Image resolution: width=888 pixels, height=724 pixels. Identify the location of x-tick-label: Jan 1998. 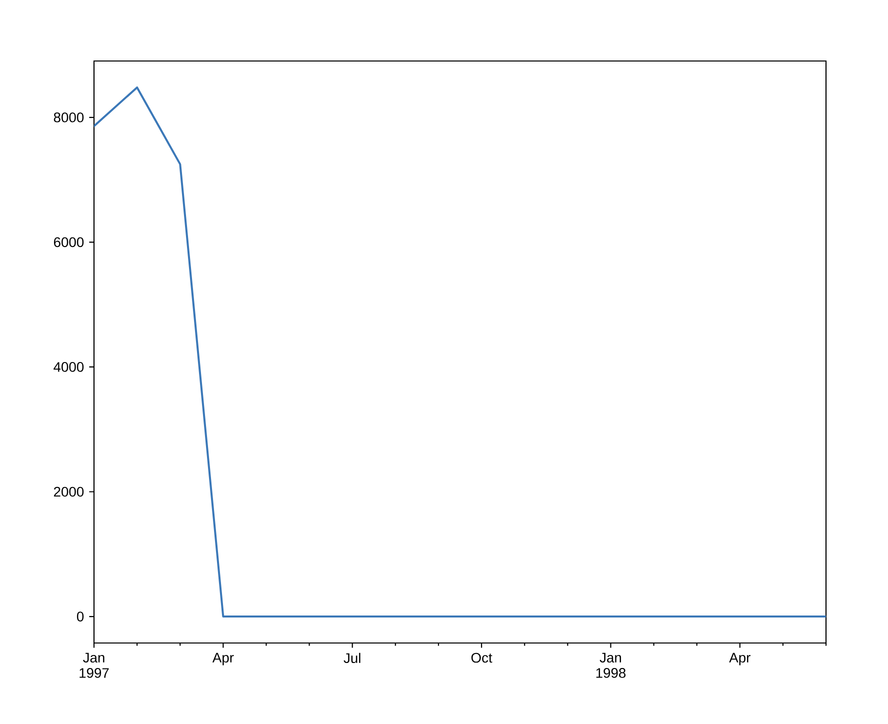
(611, 665).